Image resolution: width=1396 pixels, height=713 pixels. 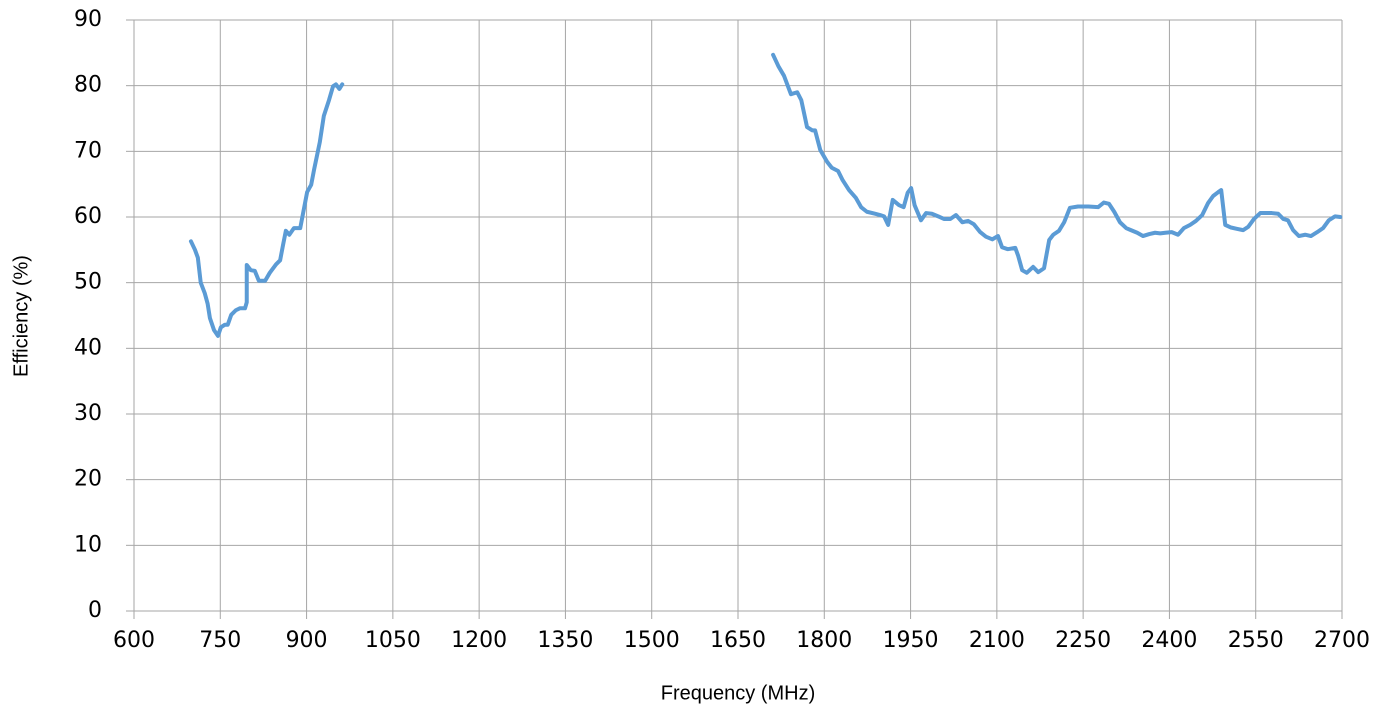 I want to click on x-tick-label: 2550, so click(x=1256, y=640).